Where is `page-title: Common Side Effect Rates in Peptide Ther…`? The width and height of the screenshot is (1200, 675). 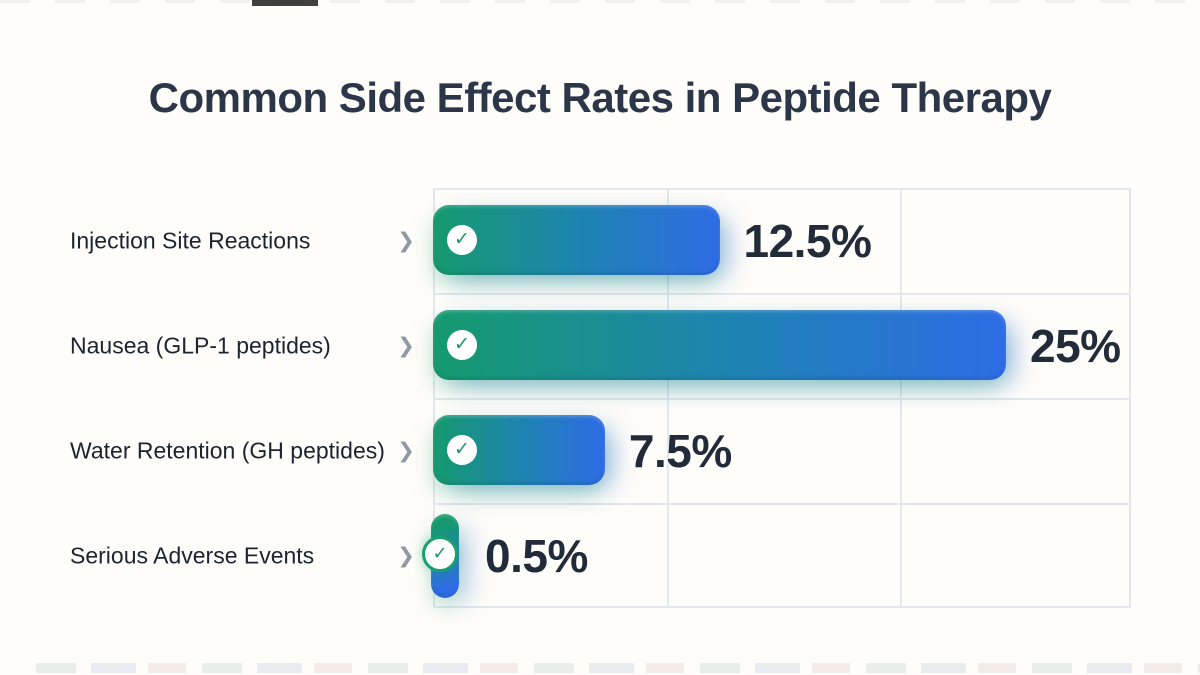 page-title: Common Side Effect Rates in Peptide Ther… is located at coordinates (600, 97).